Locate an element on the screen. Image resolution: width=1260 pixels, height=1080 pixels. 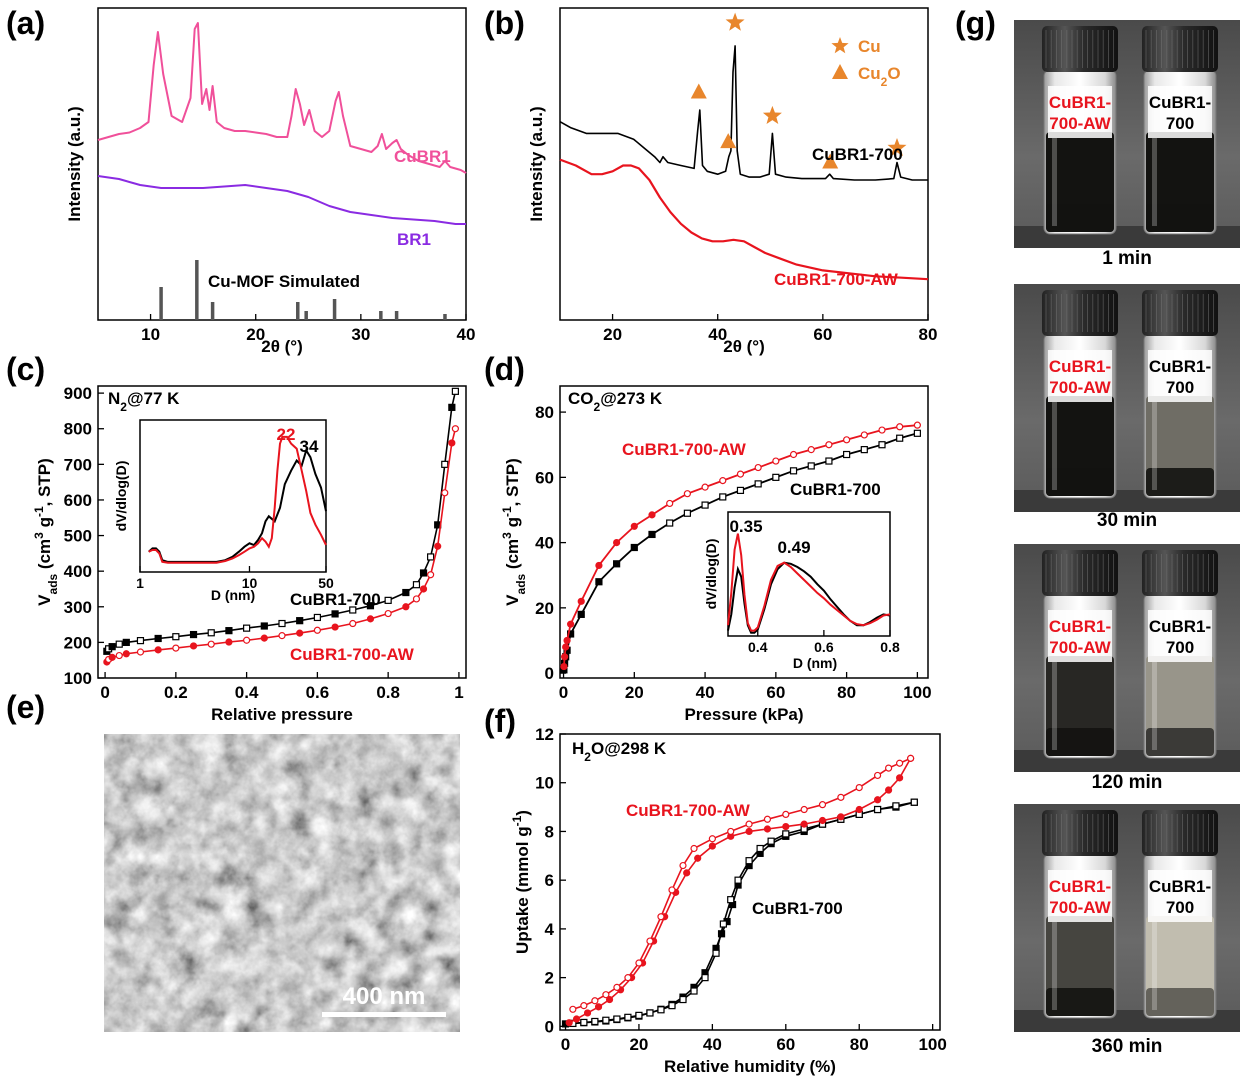
vial-label-line2: 700-AW is located at coordinates (1080, 123).